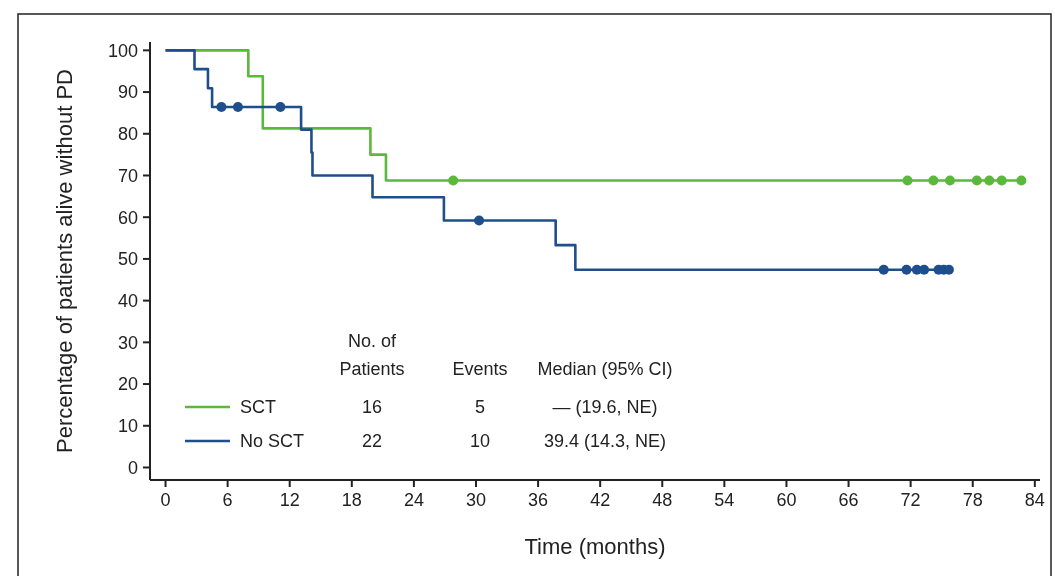 The image size is (1055, 576). Describe the element at coordinates (480, 369) in the screenshot. I see `annotation: Events` at that location.